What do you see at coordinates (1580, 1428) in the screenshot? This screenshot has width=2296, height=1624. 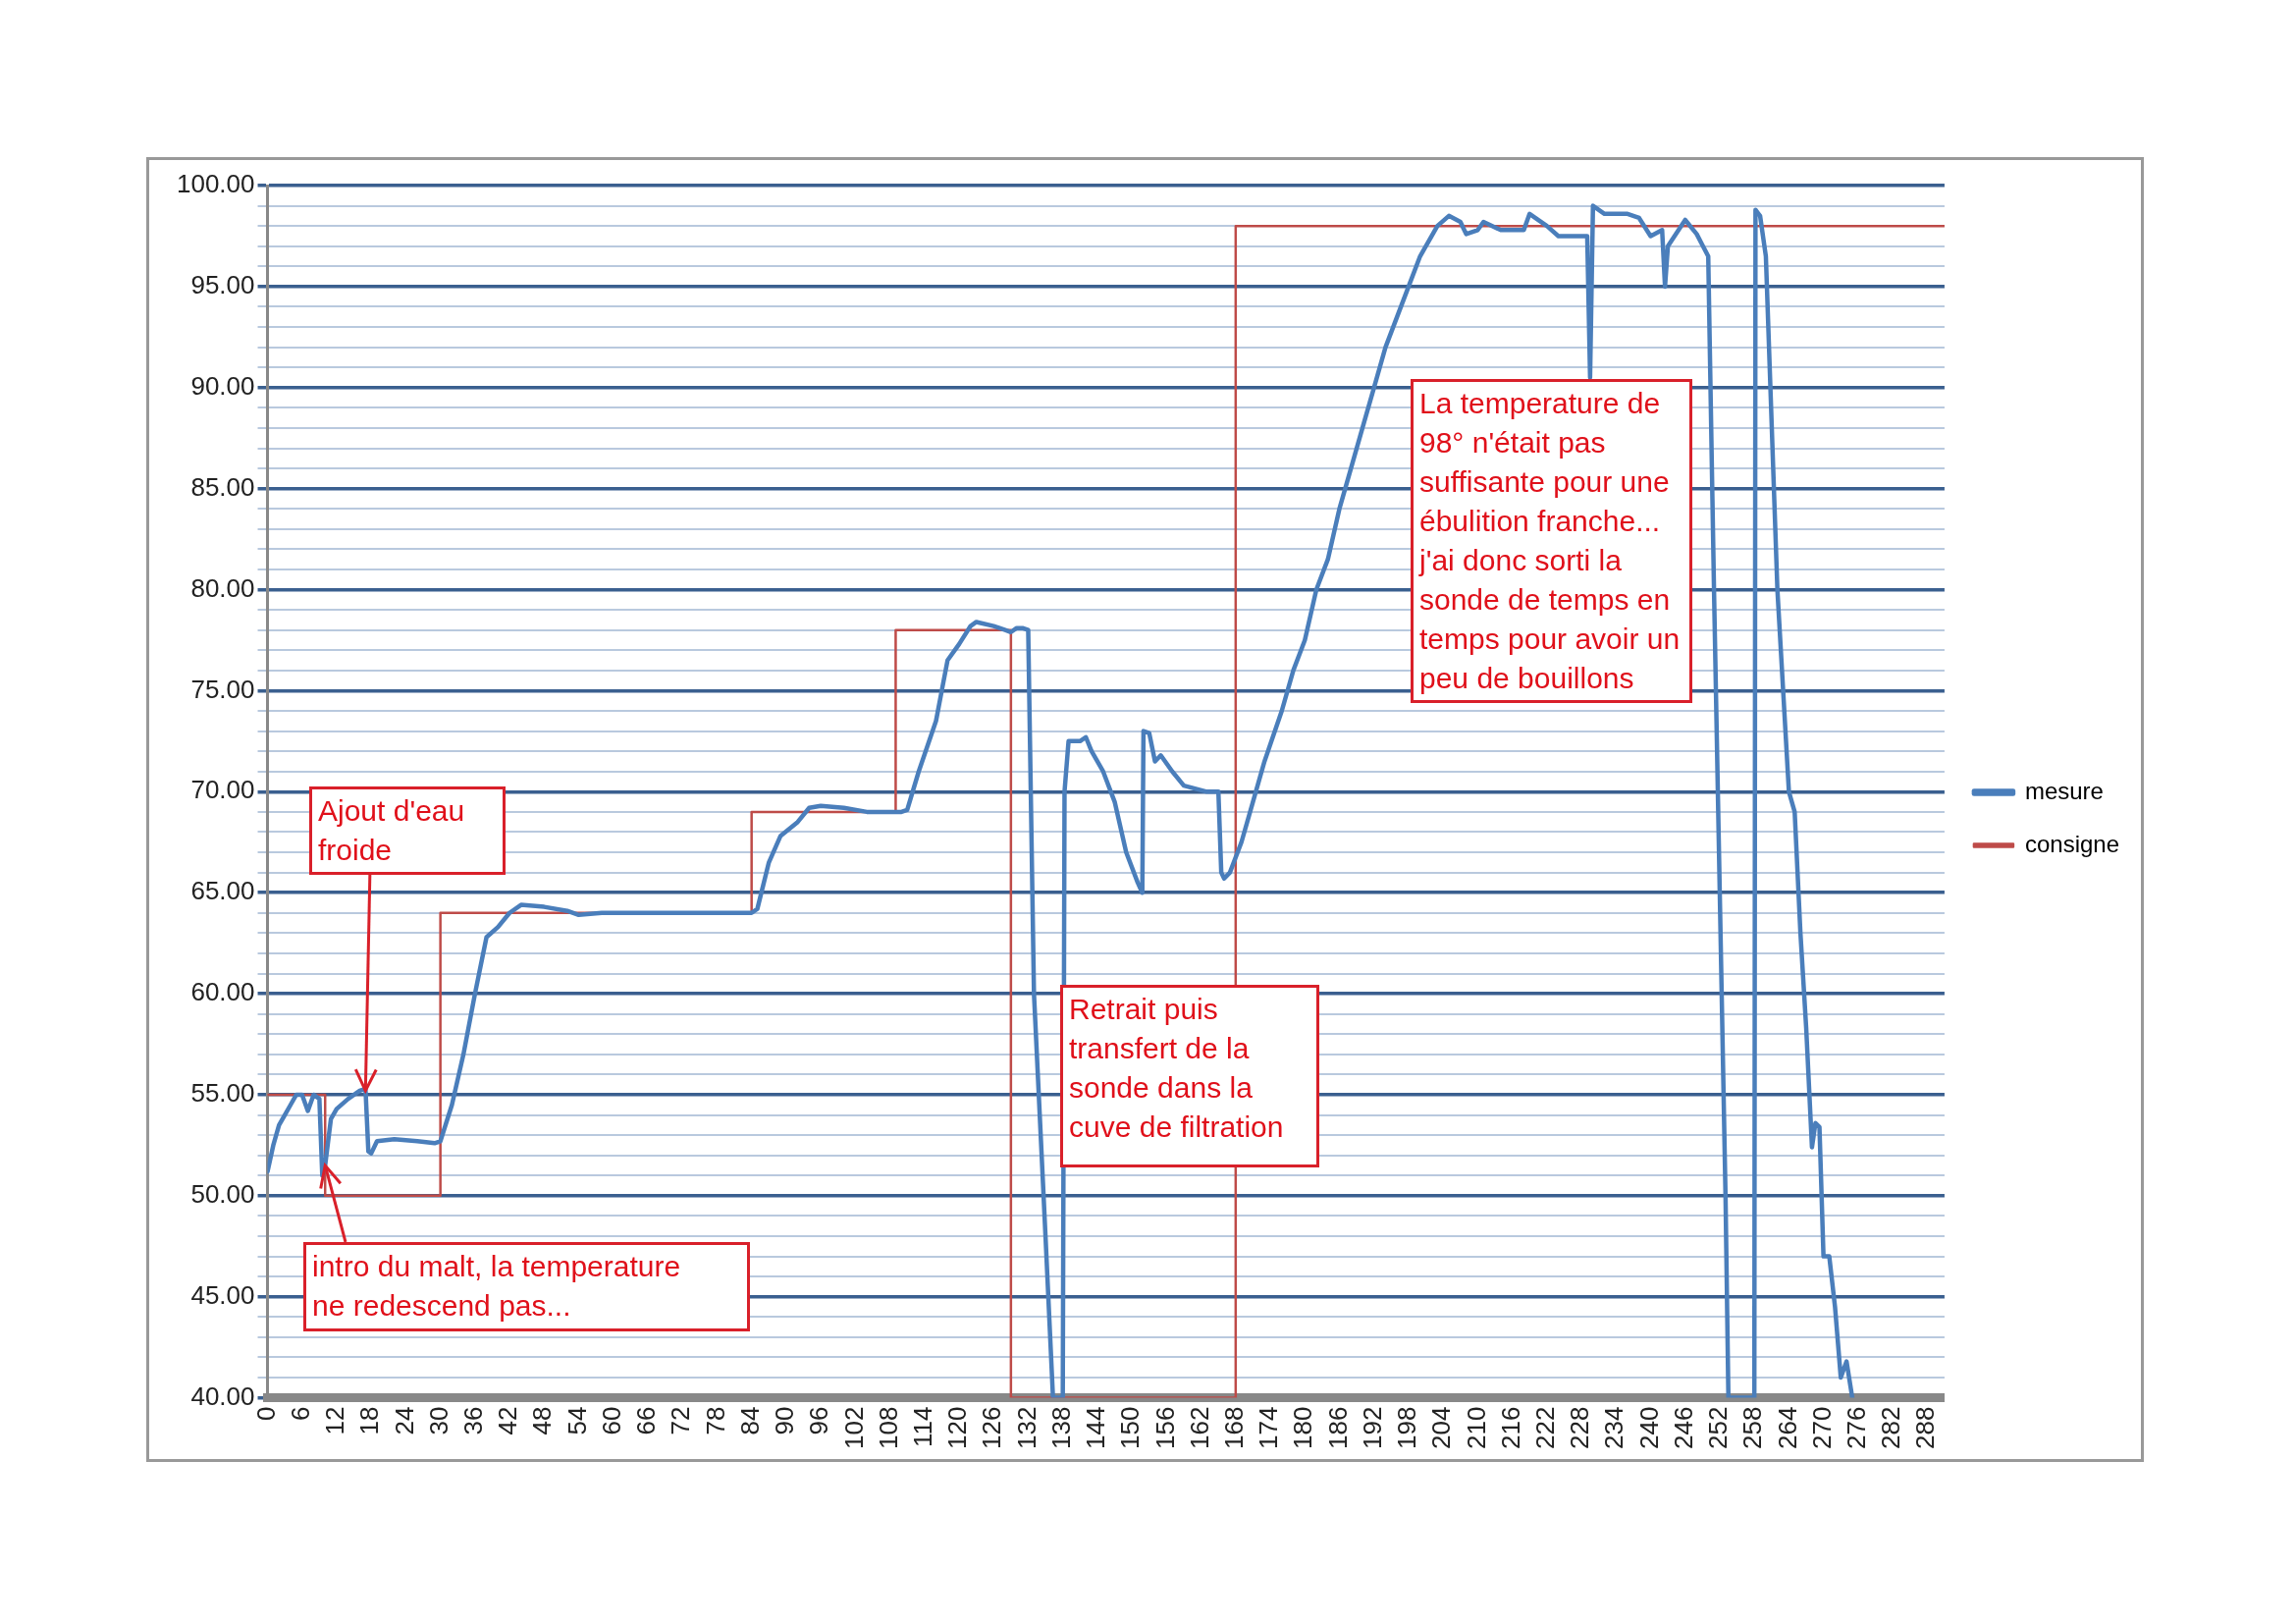 I see `x-tick-label: 228` at bounding box center [1580, 1428].